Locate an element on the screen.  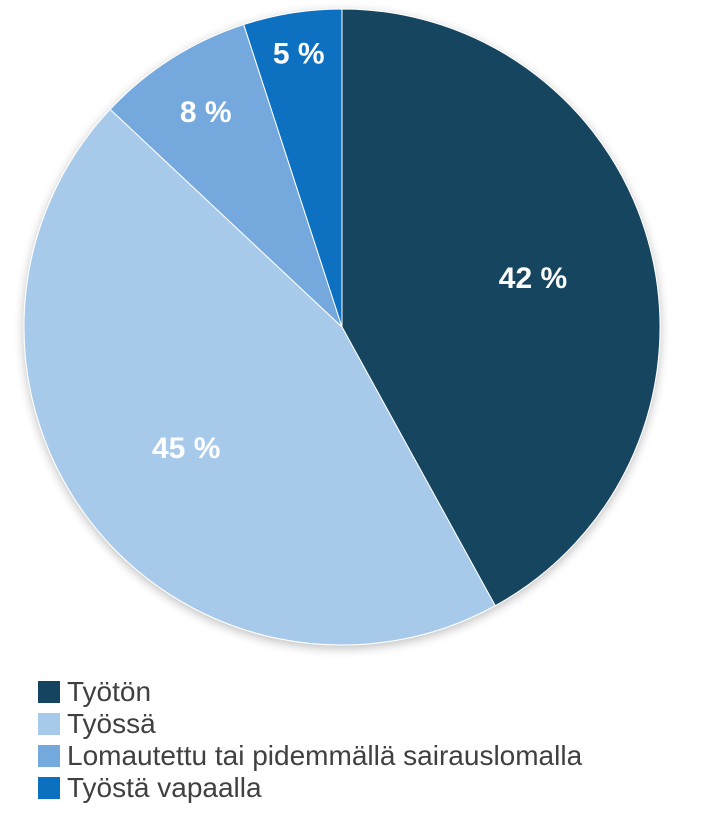
legend-label: Työstä vapaalla is located at coordinates (164, 787).